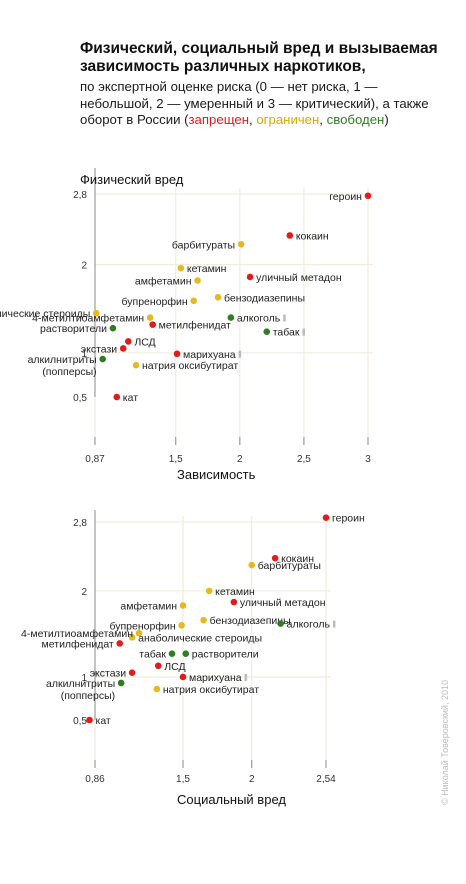  What do you see at coordinates (183, 779) in the screenshot?
I see `x-tick-label: 1,5` at bounding box center [183, 779].